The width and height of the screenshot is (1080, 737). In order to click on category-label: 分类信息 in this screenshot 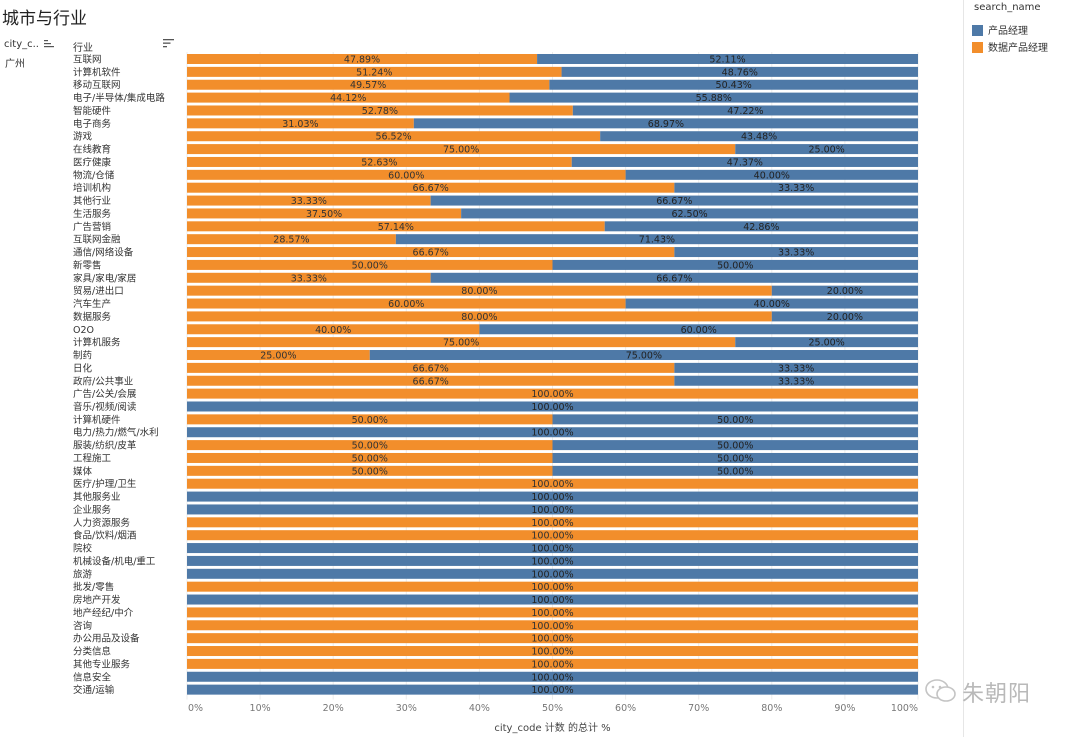, I will do `click(92, 652)`.